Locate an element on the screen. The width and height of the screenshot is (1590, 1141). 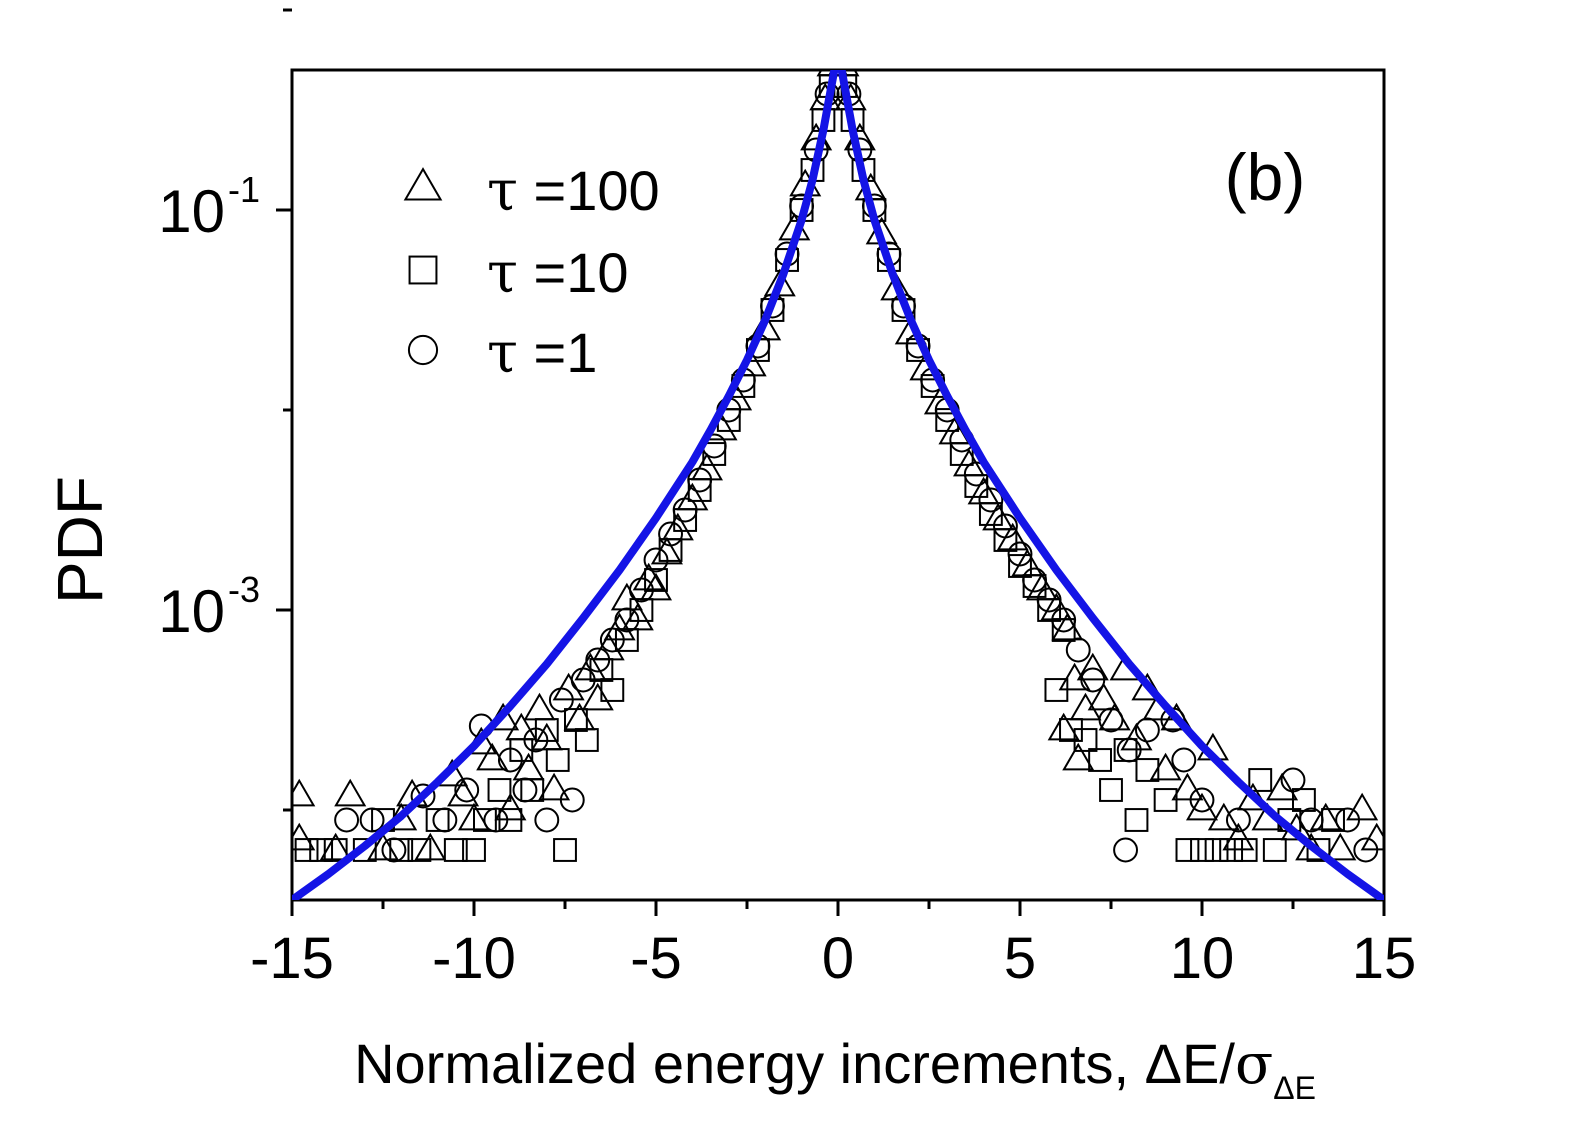
x-axis-title-delta-e: ΔE/ is located at coordinates (1190, 1063).